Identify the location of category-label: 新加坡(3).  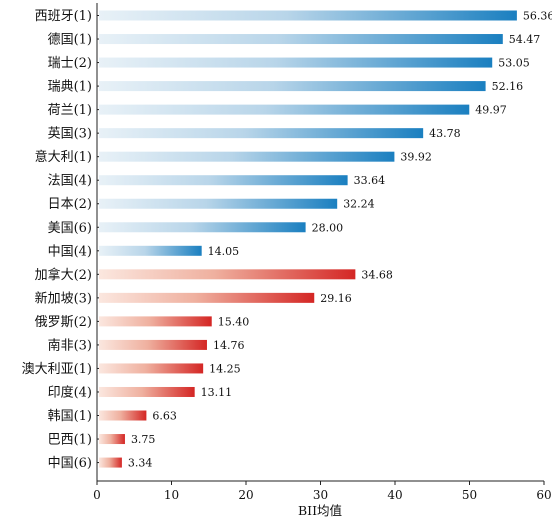
(63, 298).